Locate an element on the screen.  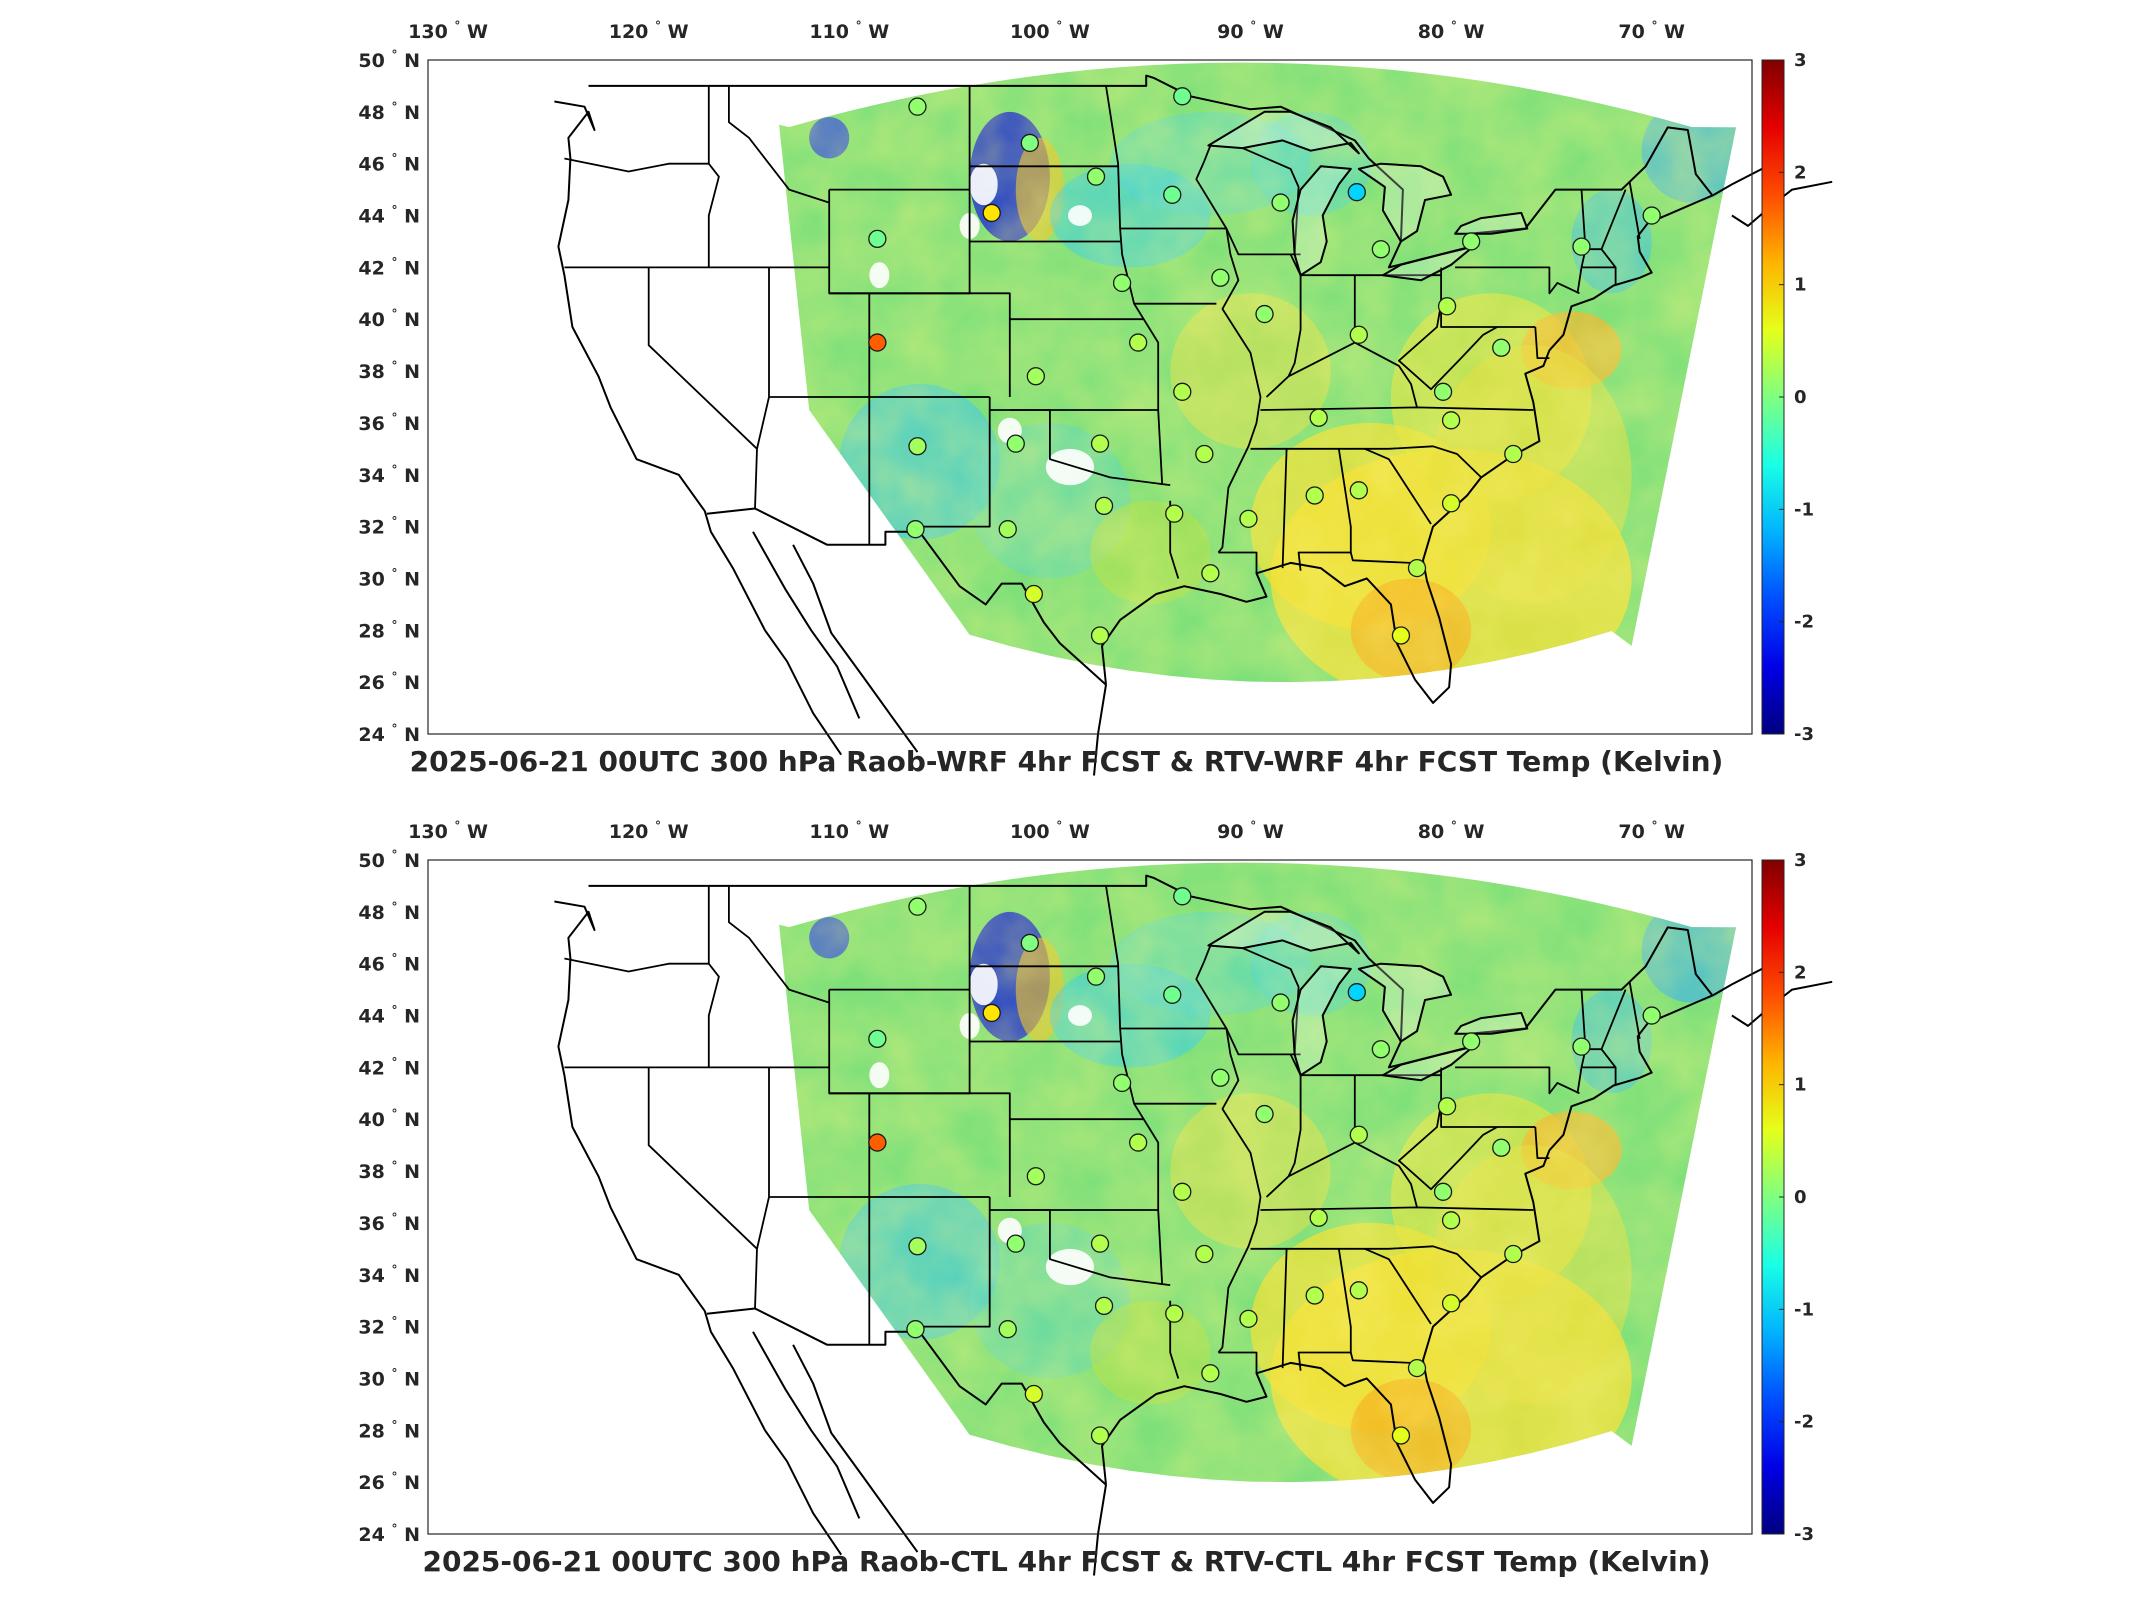
missing-data is located at coordinates (983, 984).